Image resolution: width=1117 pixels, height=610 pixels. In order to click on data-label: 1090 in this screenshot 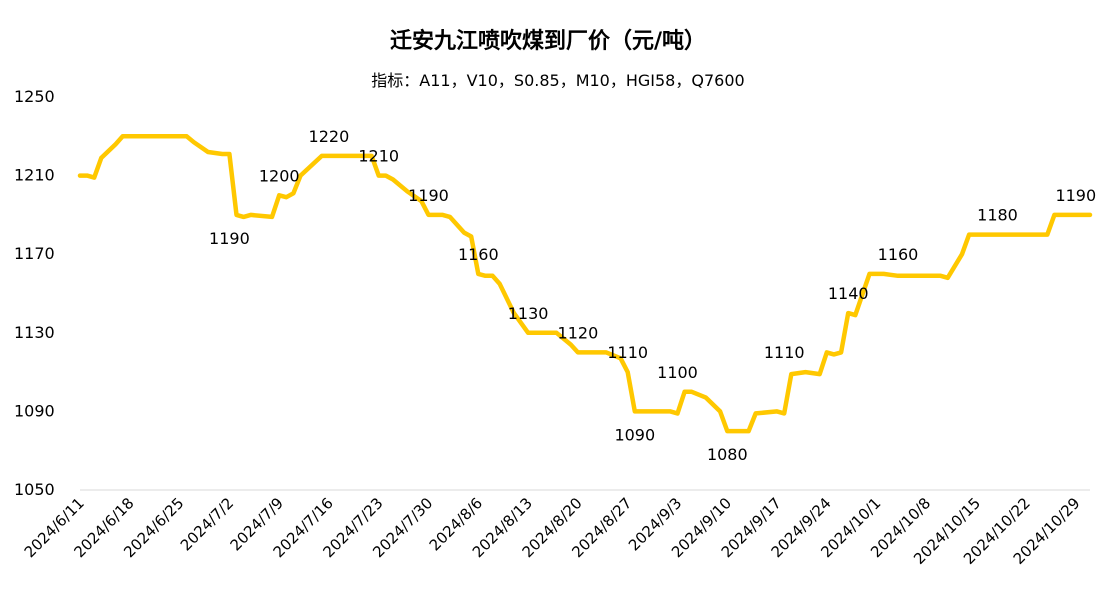, I will do `click(634, 434)`.